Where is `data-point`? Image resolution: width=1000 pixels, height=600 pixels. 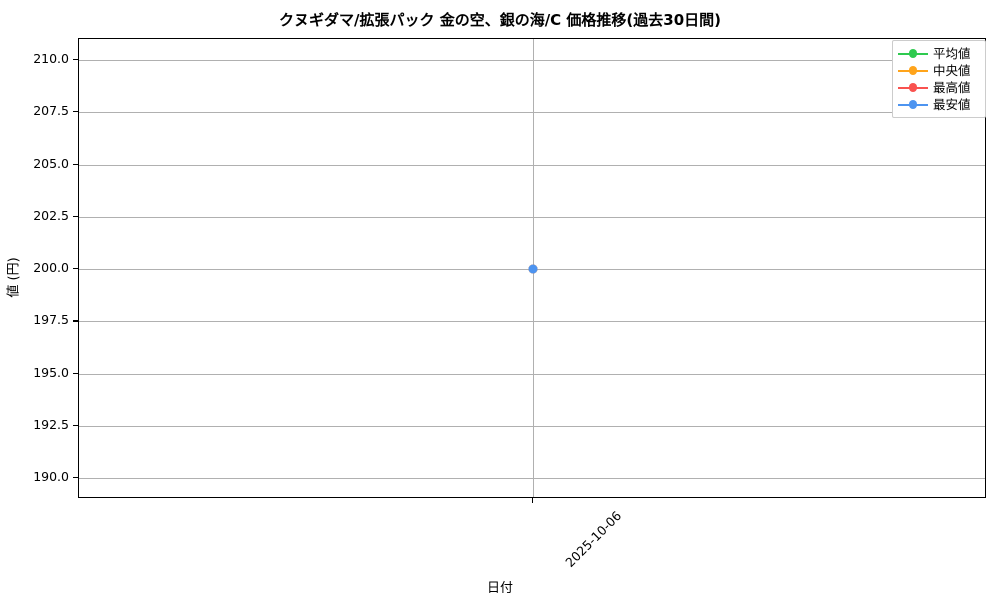
data-point is located at coordinates (533, 269).